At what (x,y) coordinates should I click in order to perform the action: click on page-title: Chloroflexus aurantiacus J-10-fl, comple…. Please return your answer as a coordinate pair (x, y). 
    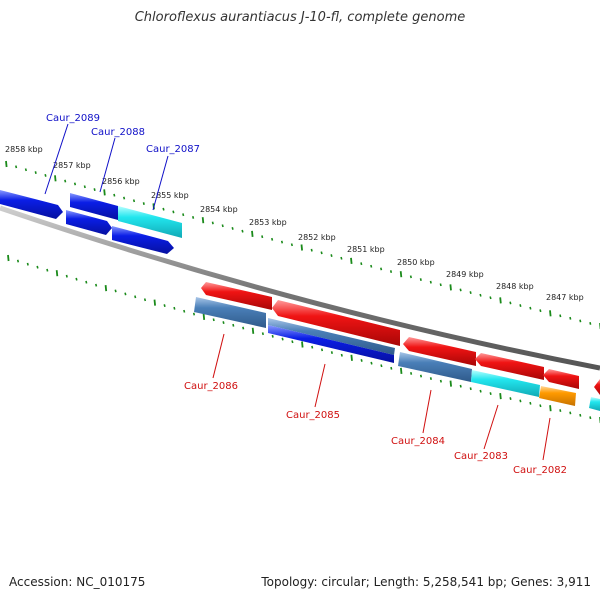
    Looking at the image, I should click on (300, 17).